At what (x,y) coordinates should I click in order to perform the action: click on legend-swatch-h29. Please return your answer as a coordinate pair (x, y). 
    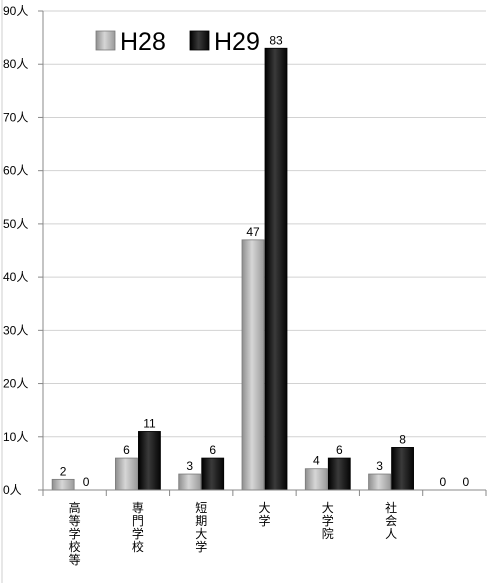
    Looking at the image, I should click on (199, 40).